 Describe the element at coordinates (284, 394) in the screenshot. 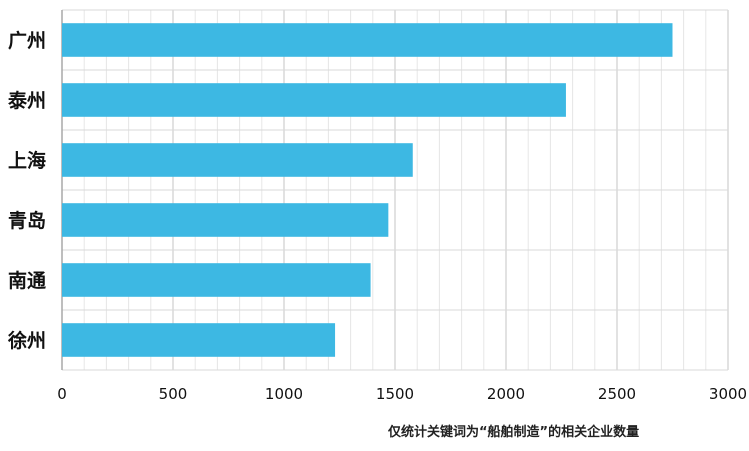

I see `x-tick-label: 1000` at that location.